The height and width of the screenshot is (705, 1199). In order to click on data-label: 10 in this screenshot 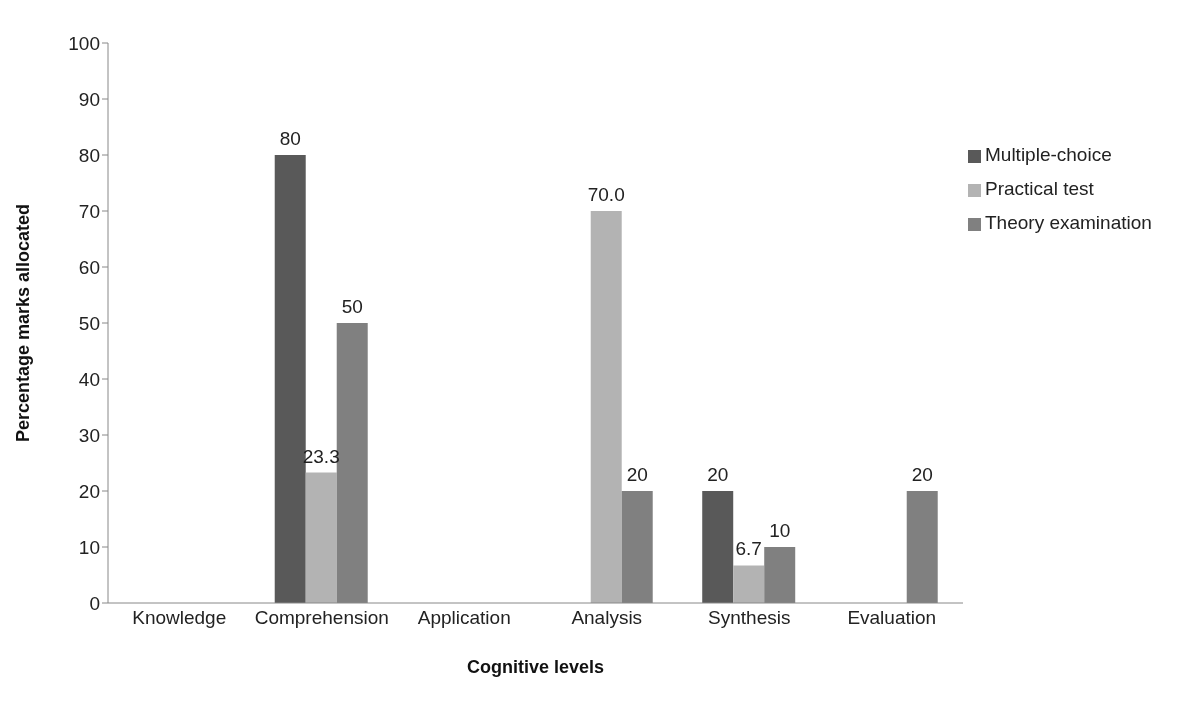, I will do `click(780, 530)`.